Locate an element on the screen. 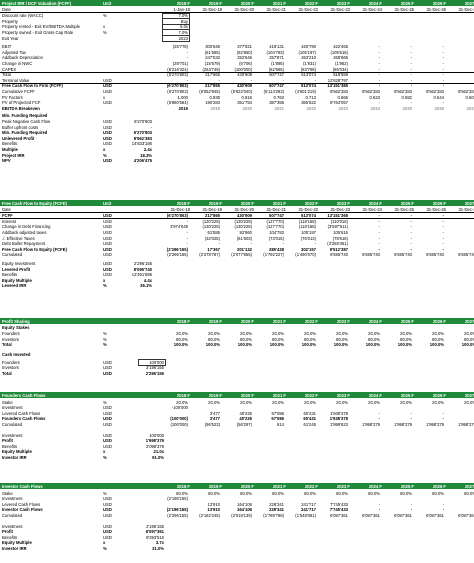 This screenshot has height=563, width=474. date-cell: 31-Dec-26 is located at coordinates (436, 209).